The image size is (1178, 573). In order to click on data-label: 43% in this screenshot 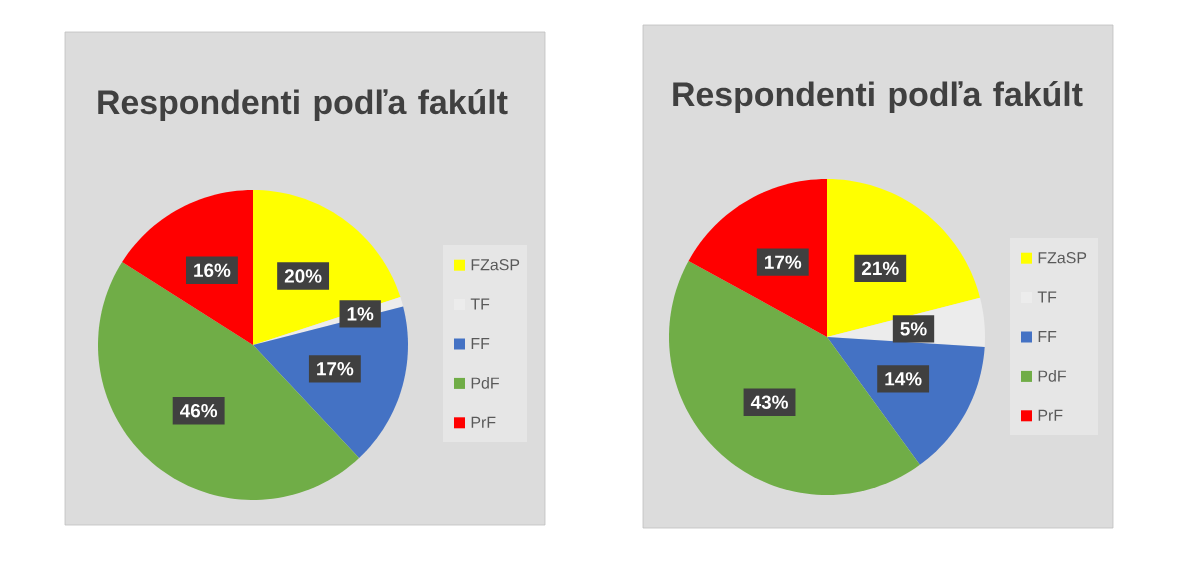, I will do `click(769, 402)`.